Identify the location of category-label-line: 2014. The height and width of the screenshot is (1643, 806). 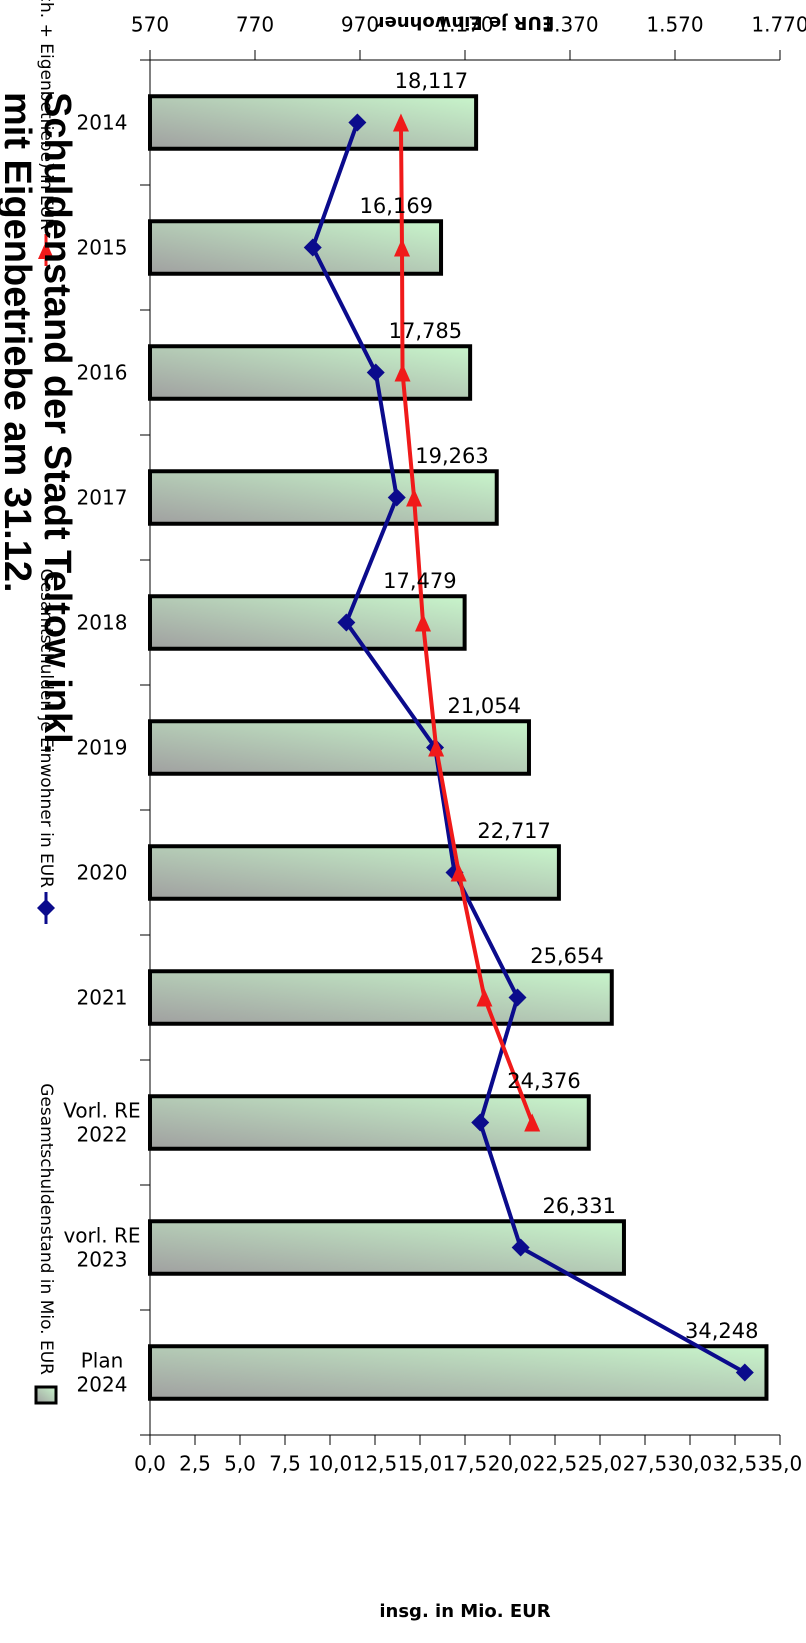
(102, 123).